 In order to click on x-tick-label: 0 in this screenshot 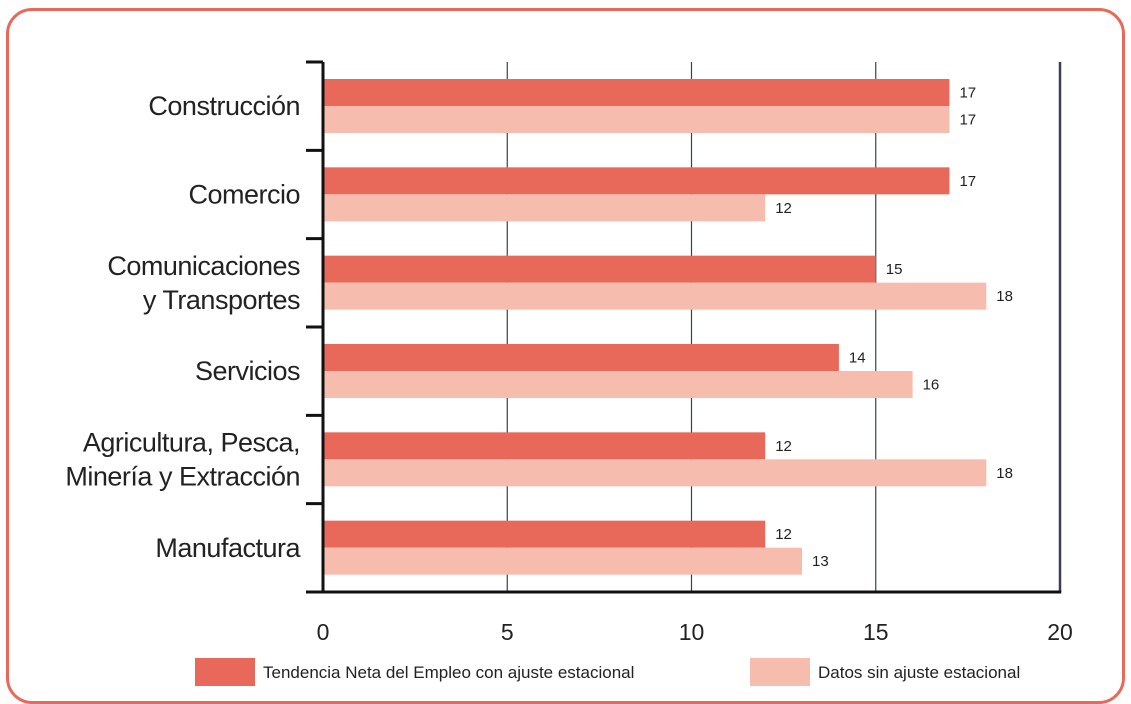, I will do `click(323, 632)`.